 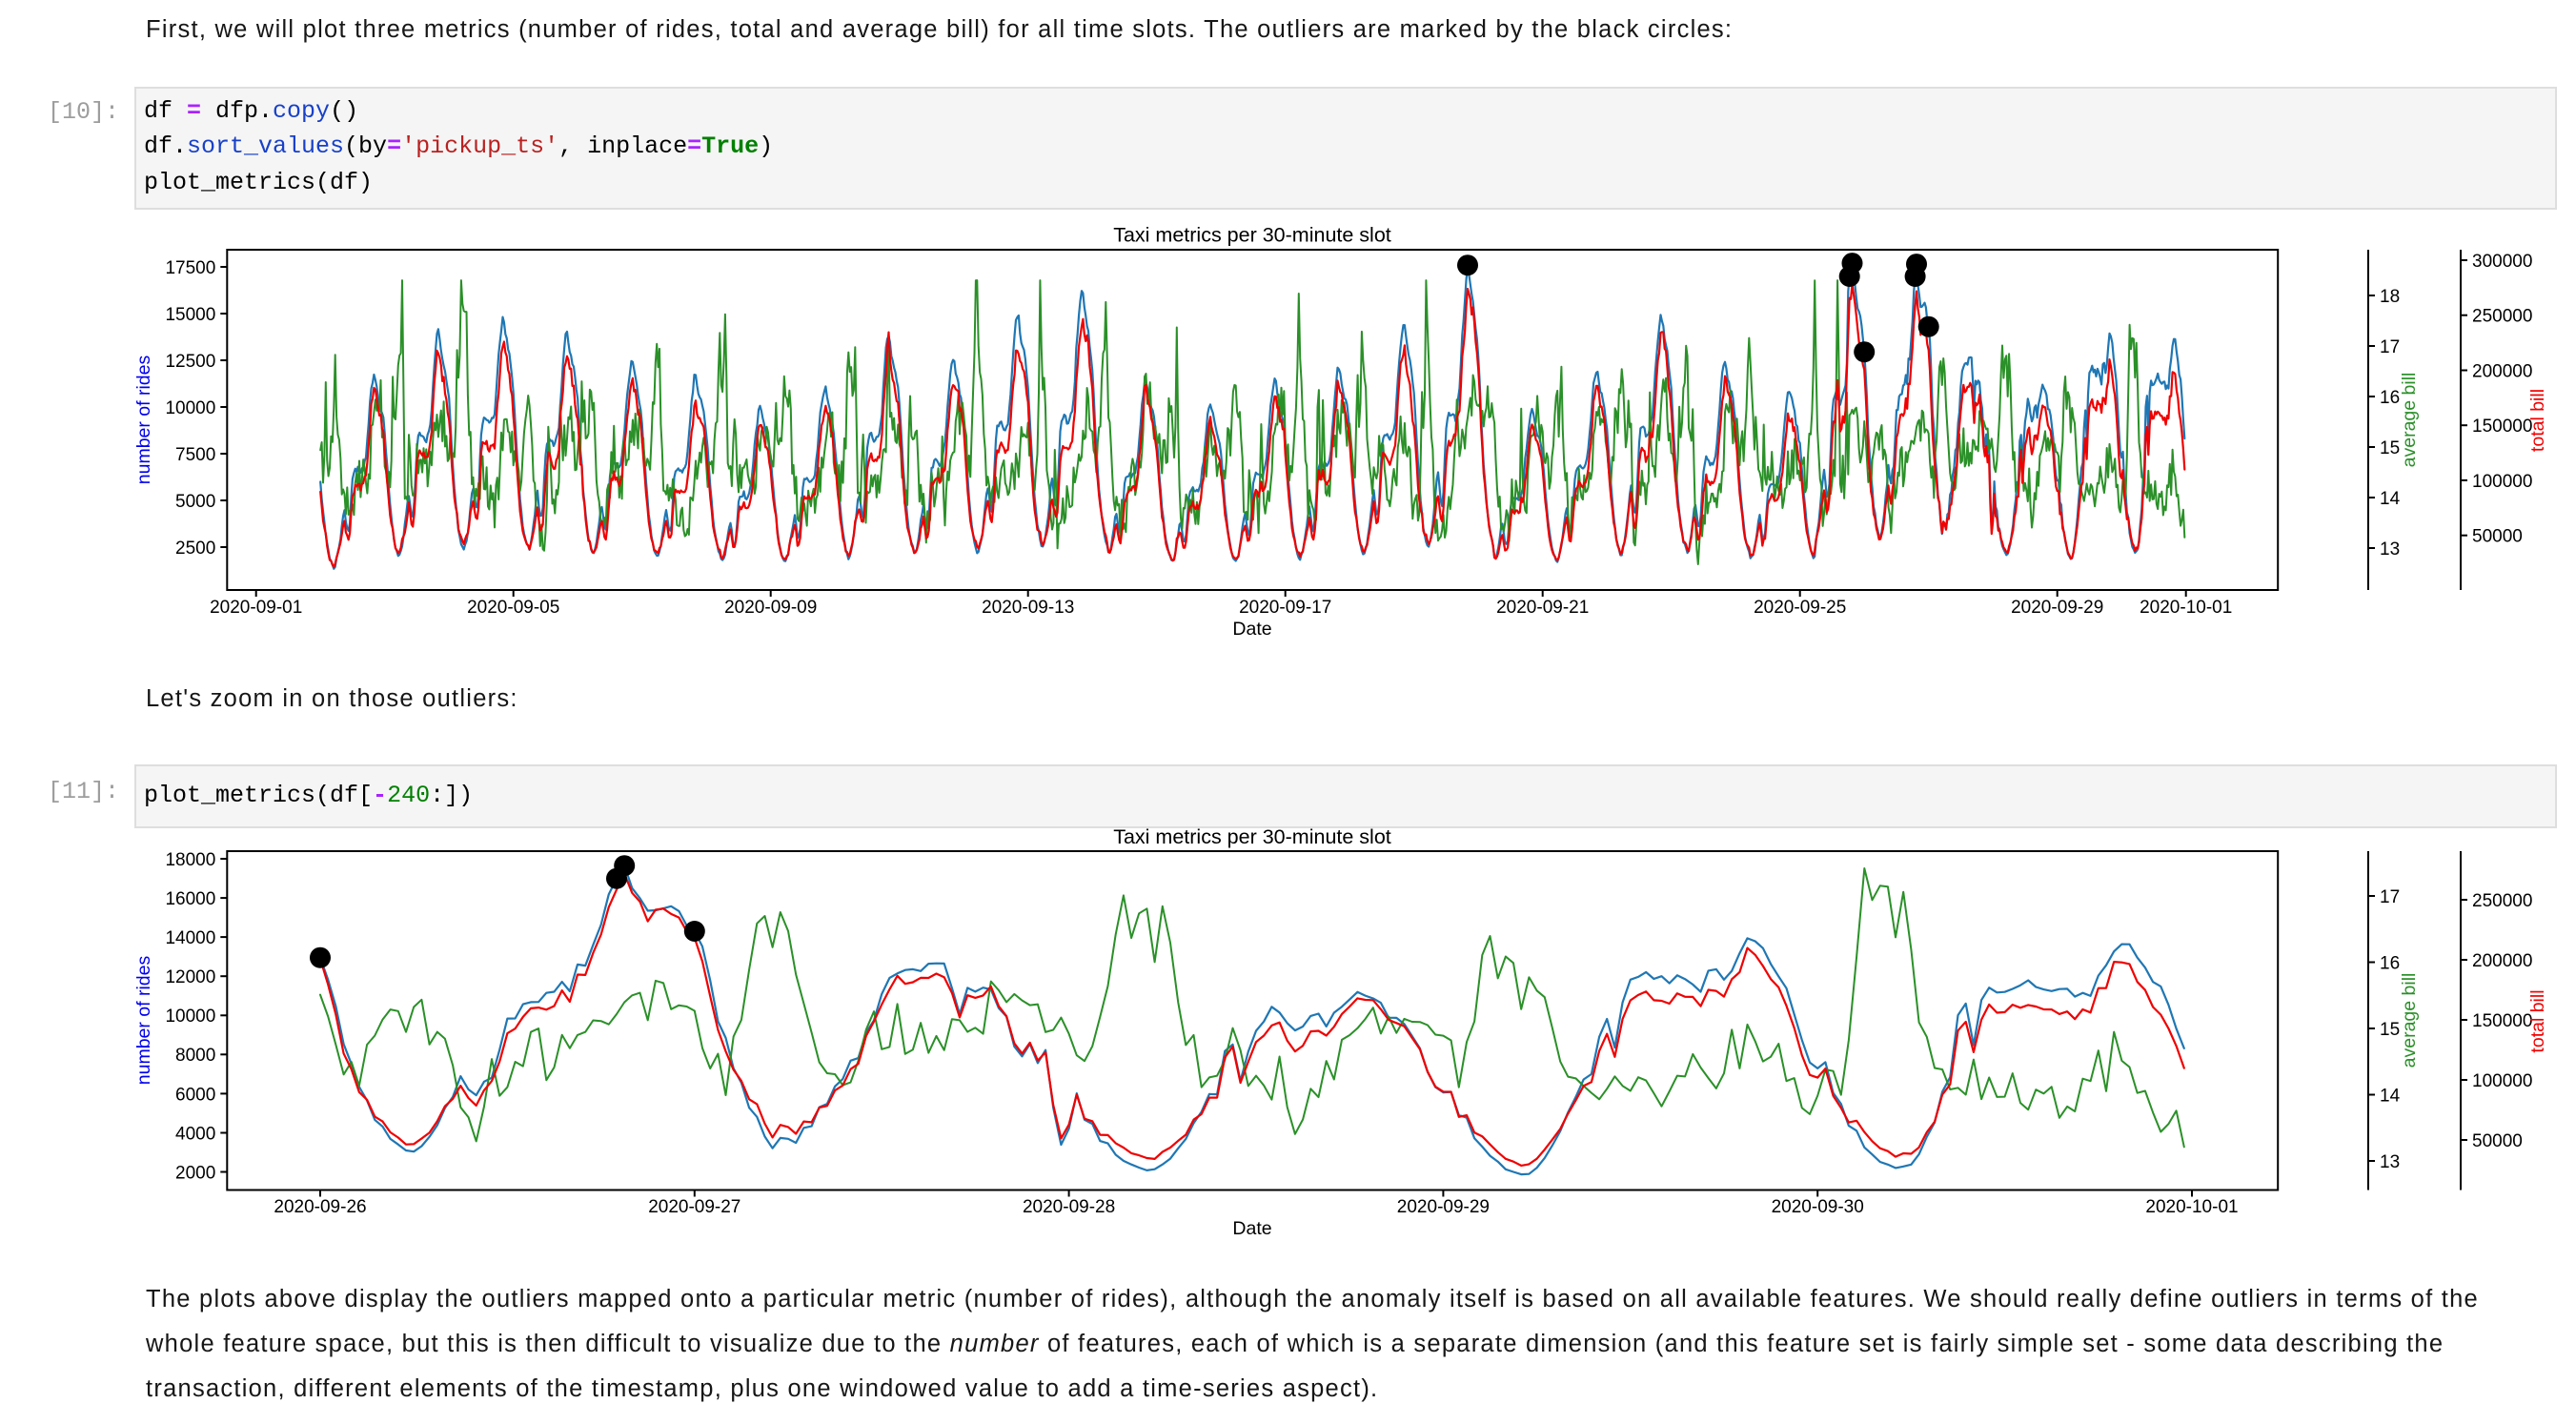 What do you see at coordinates (1285, 608) in the screenshot?
I see `svg-text: 2020-09-17` at bounding box center [1285, 608].